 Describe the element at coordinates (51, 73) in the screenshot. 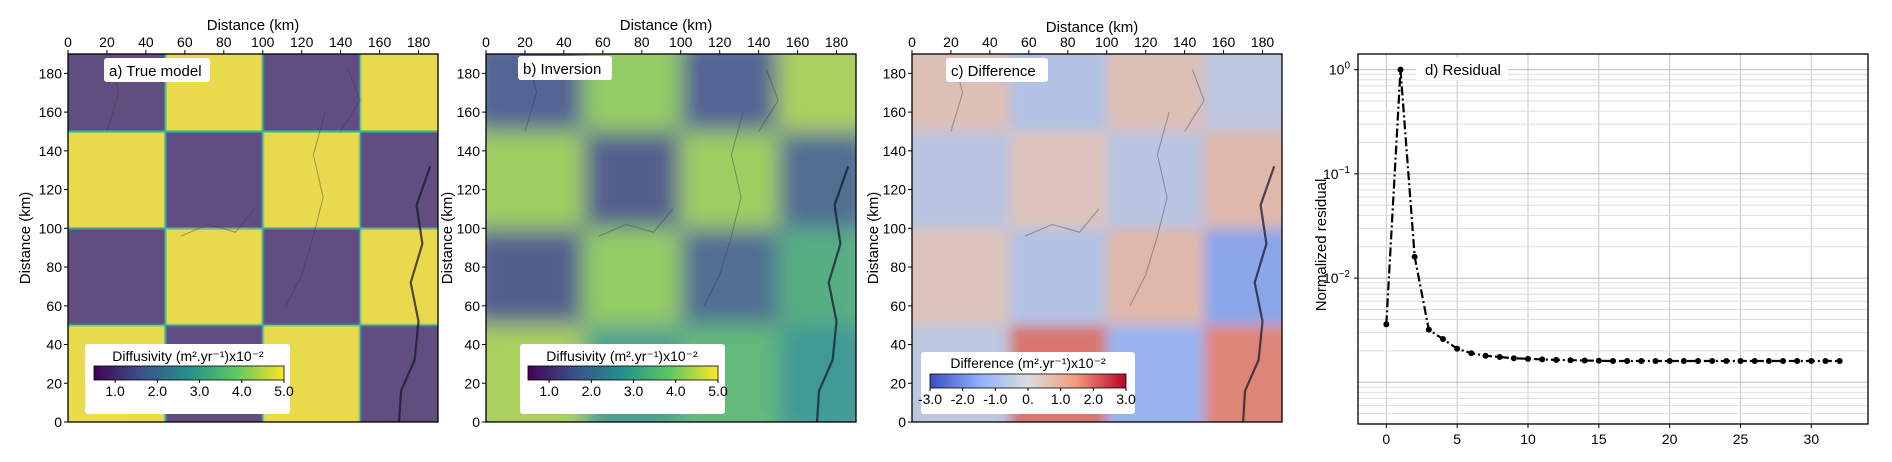

I see `y-tick-label: 180` at that location.